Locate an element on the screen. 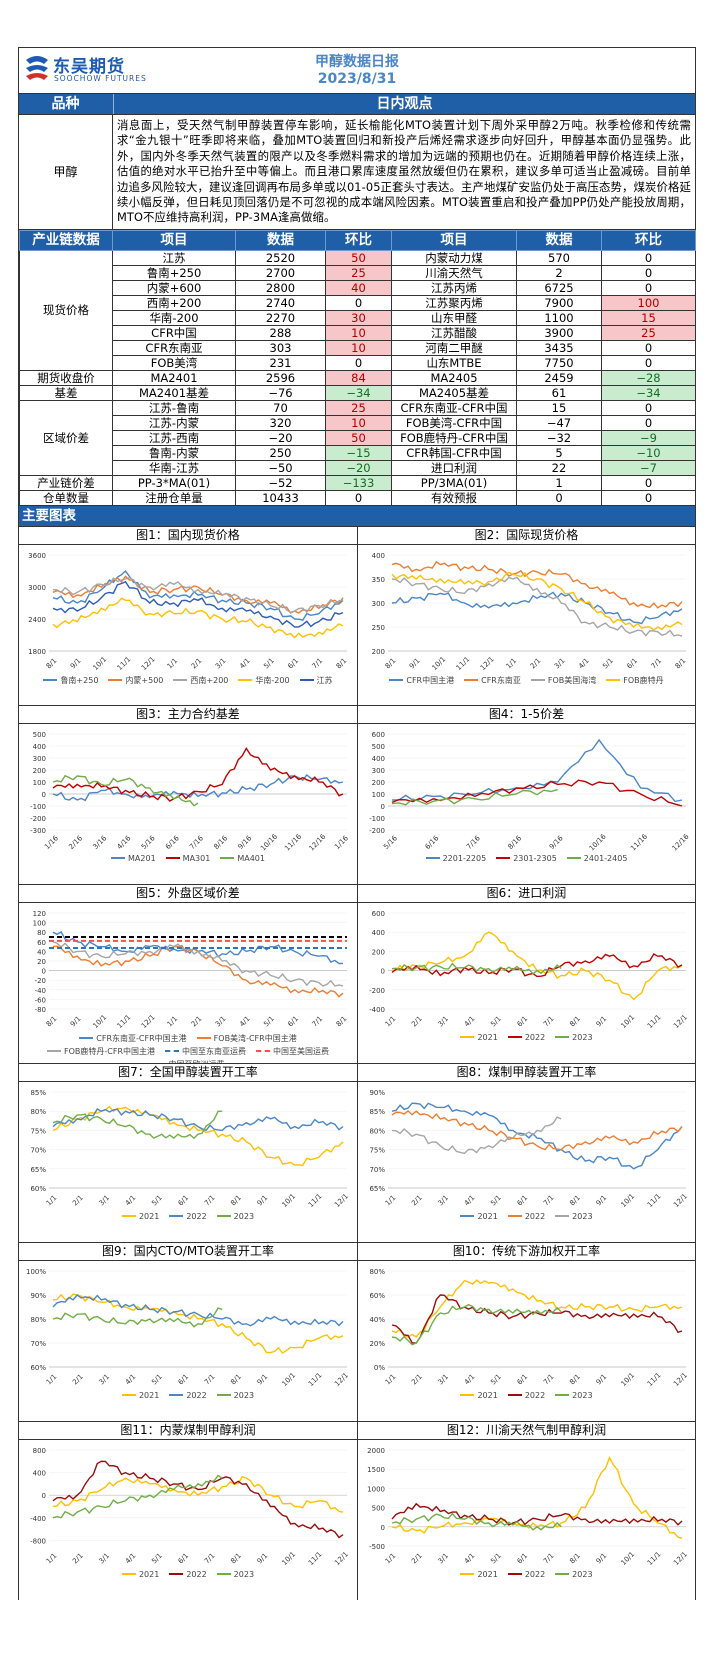  change-cell: 100 is located at coordinates (648, 302).